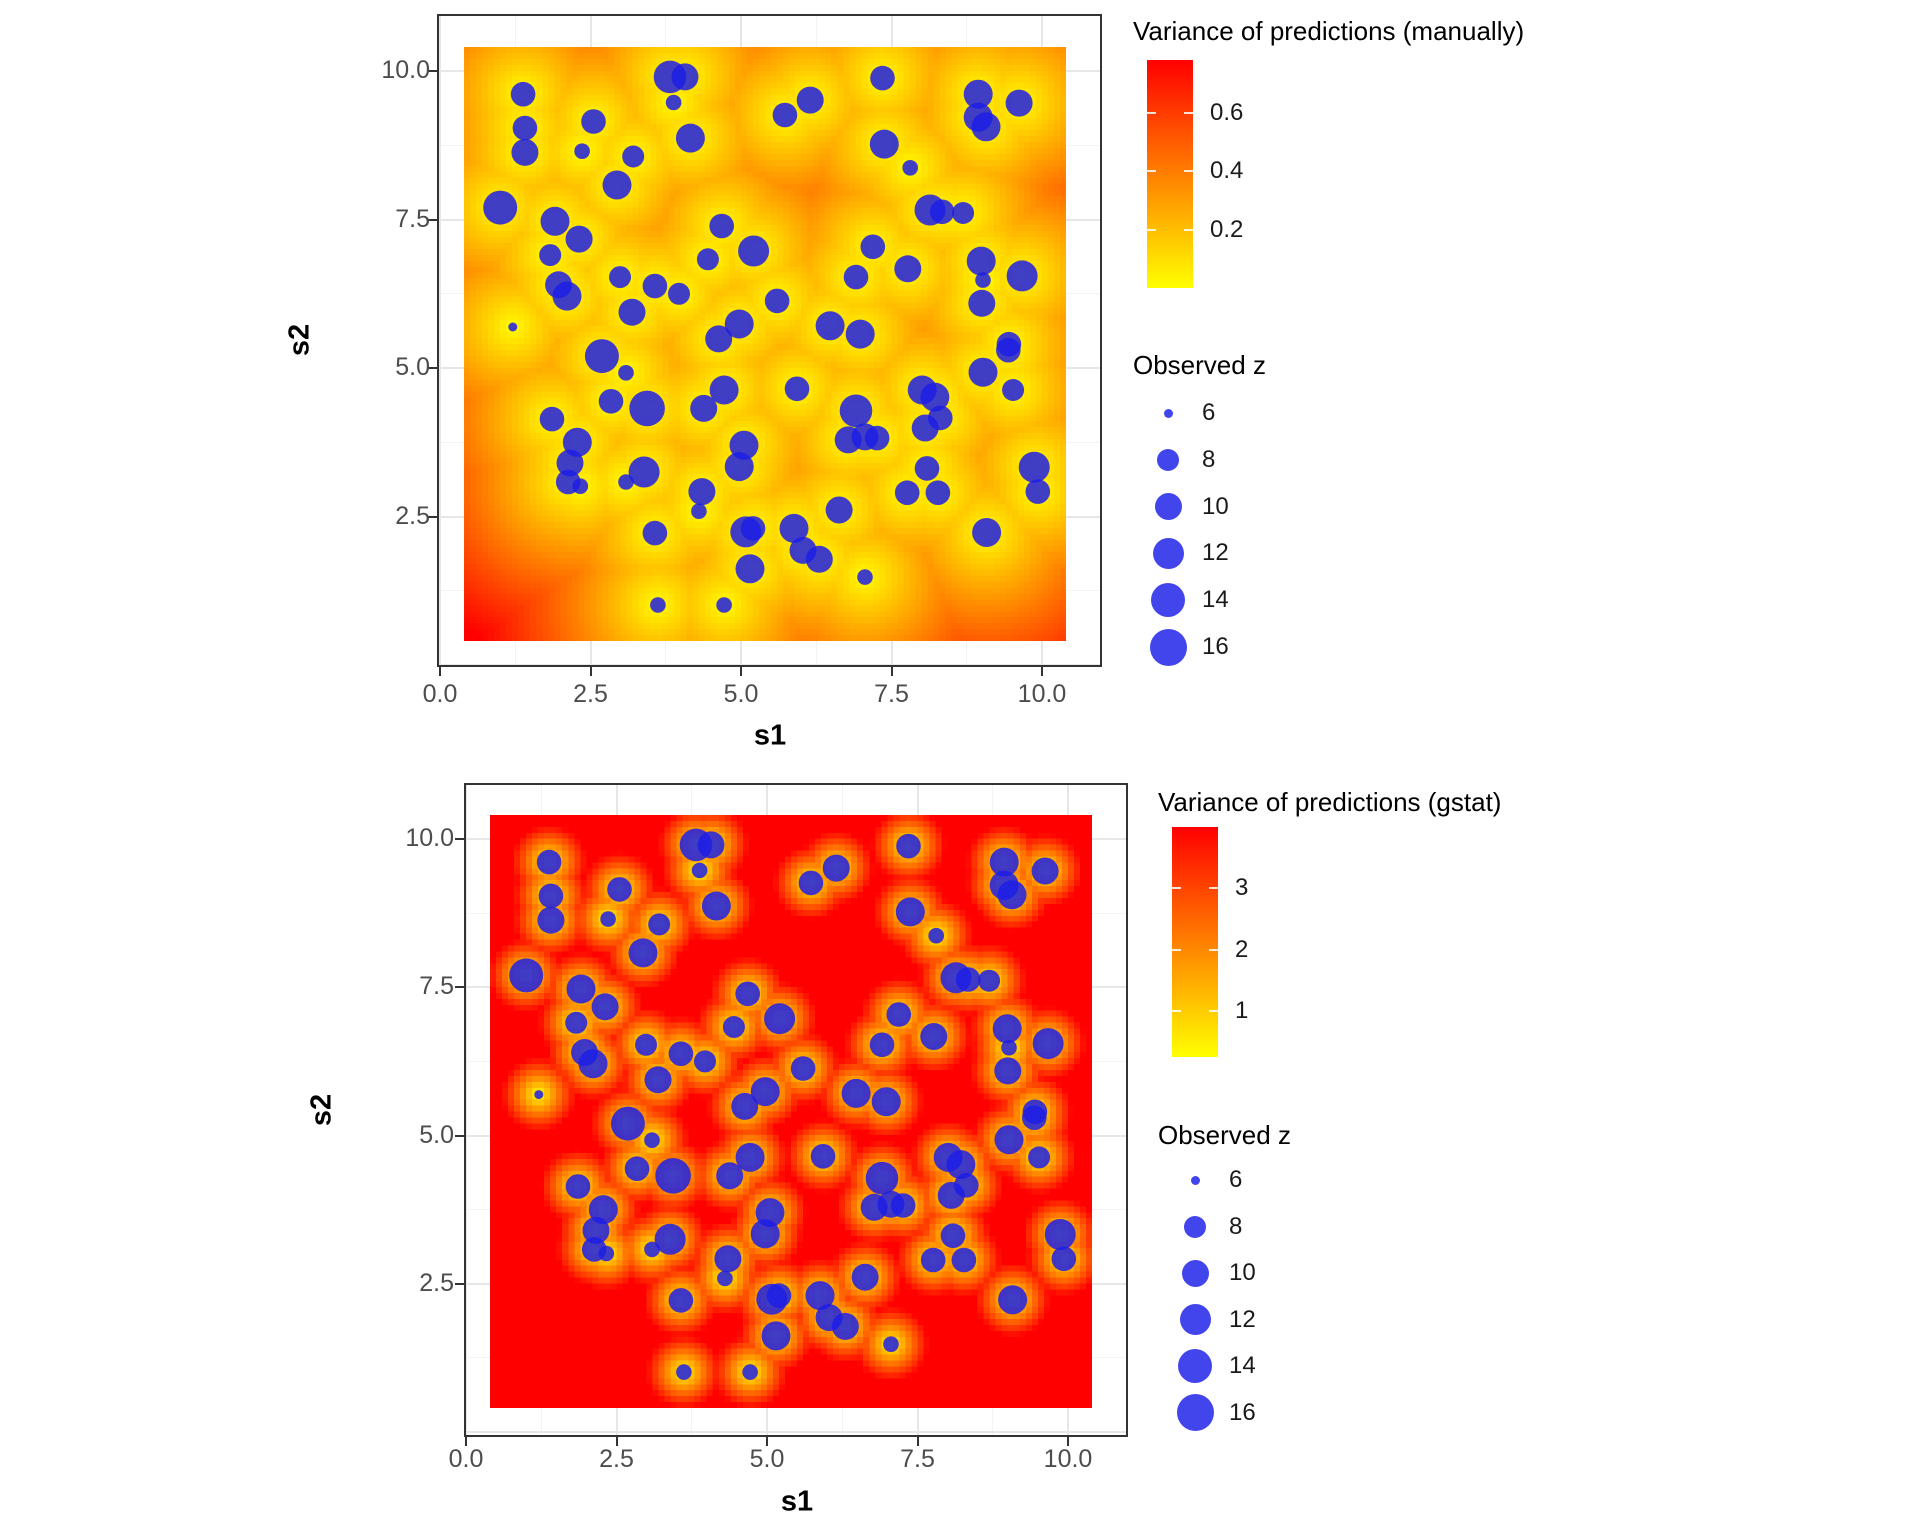  I want to click on size-legend-label: 16, so click(1215, 646).